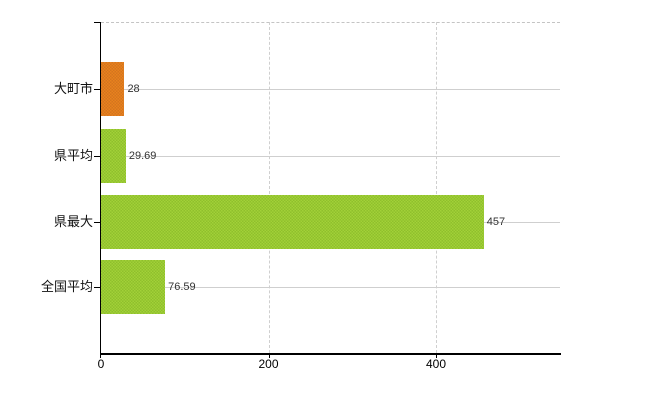  What do you see at coordinates (330, 354) in the screenshot?
I see `x-axis-line` at bounding box center [330, 354].